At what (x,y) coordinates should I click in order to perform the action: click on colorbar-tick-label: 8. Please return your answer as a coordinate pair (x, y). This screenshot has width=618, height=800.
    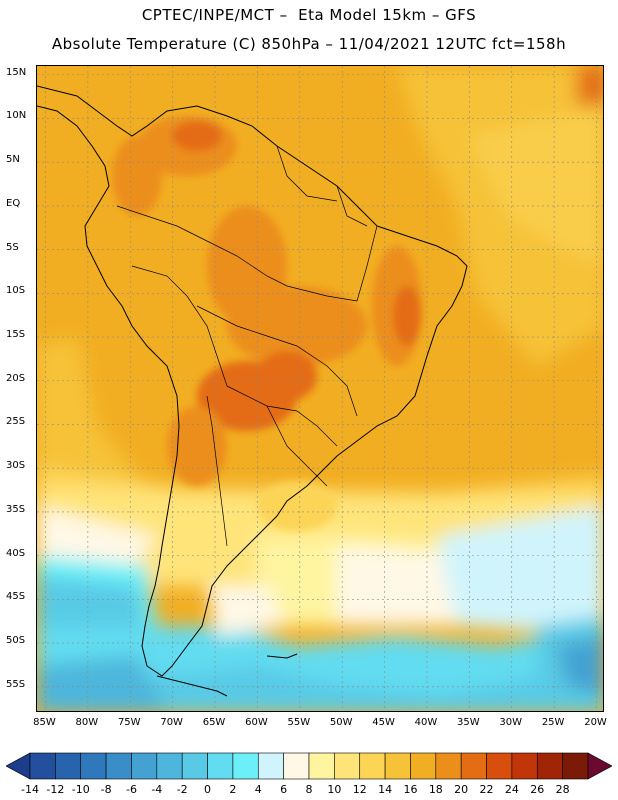
    Looking at the image, I should click on (309, 789).